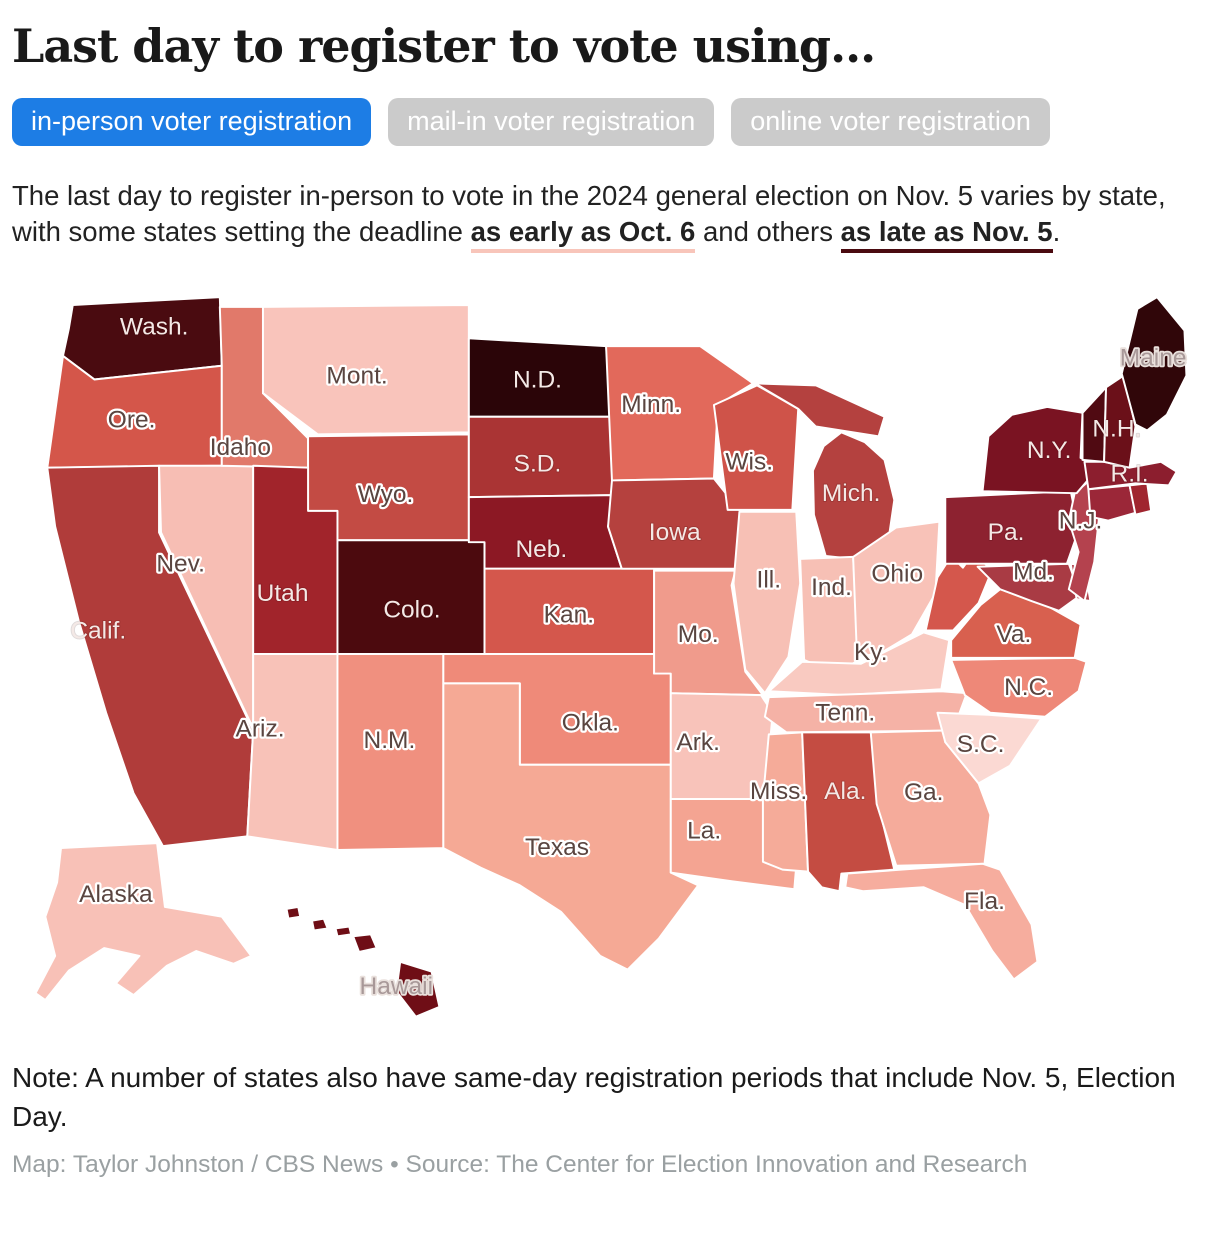 Image resolution: width=1220 pixels, height=1242 pixels. I want to click on state-shape-SC, so click(989, 748).